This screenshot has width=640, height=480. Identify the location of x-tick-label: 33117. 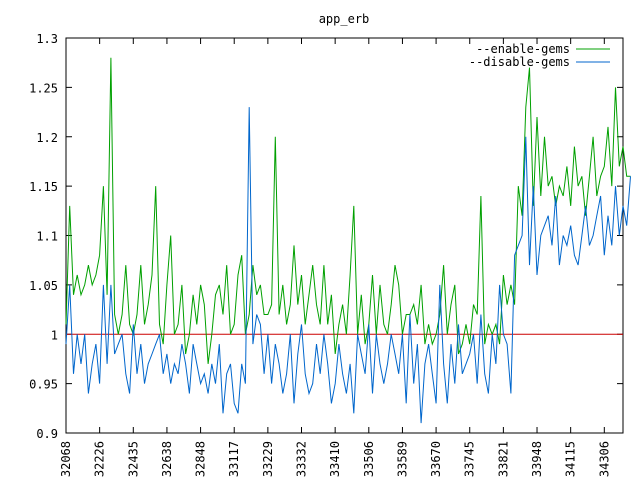
(234, 459).